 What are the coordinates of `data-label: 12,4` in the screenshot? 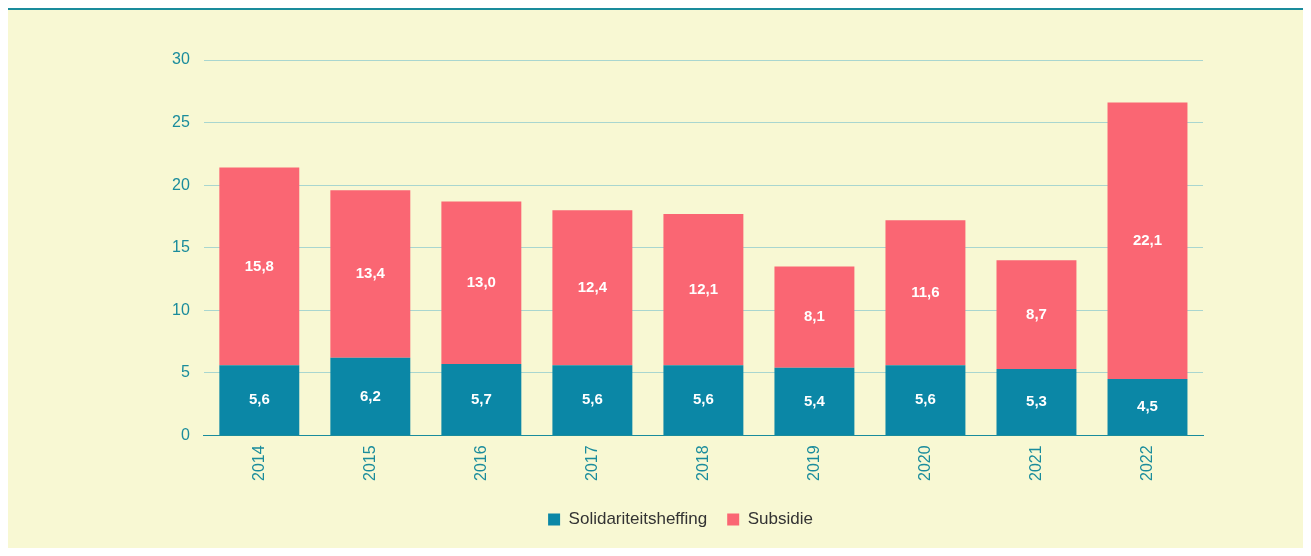 It's located at (592, 286).